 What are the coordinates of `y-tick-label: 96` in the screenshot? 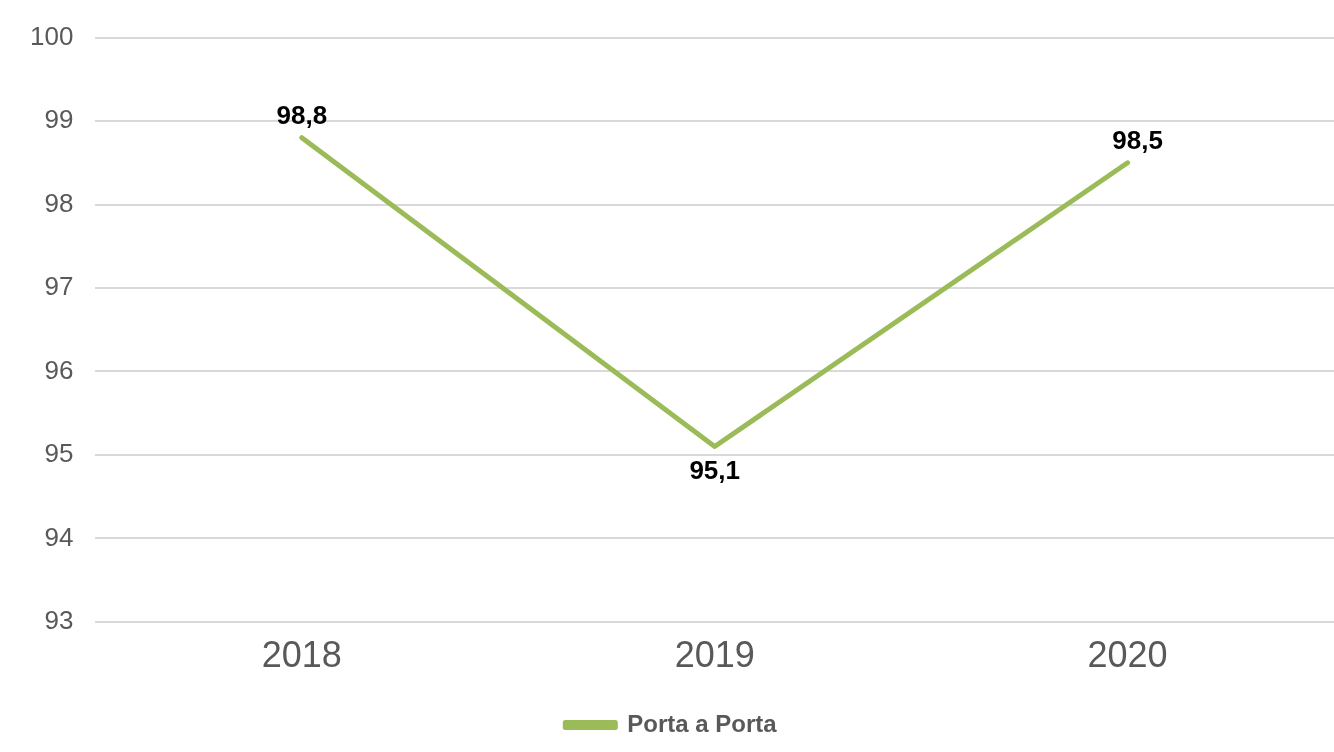 It's located at (59, 369).